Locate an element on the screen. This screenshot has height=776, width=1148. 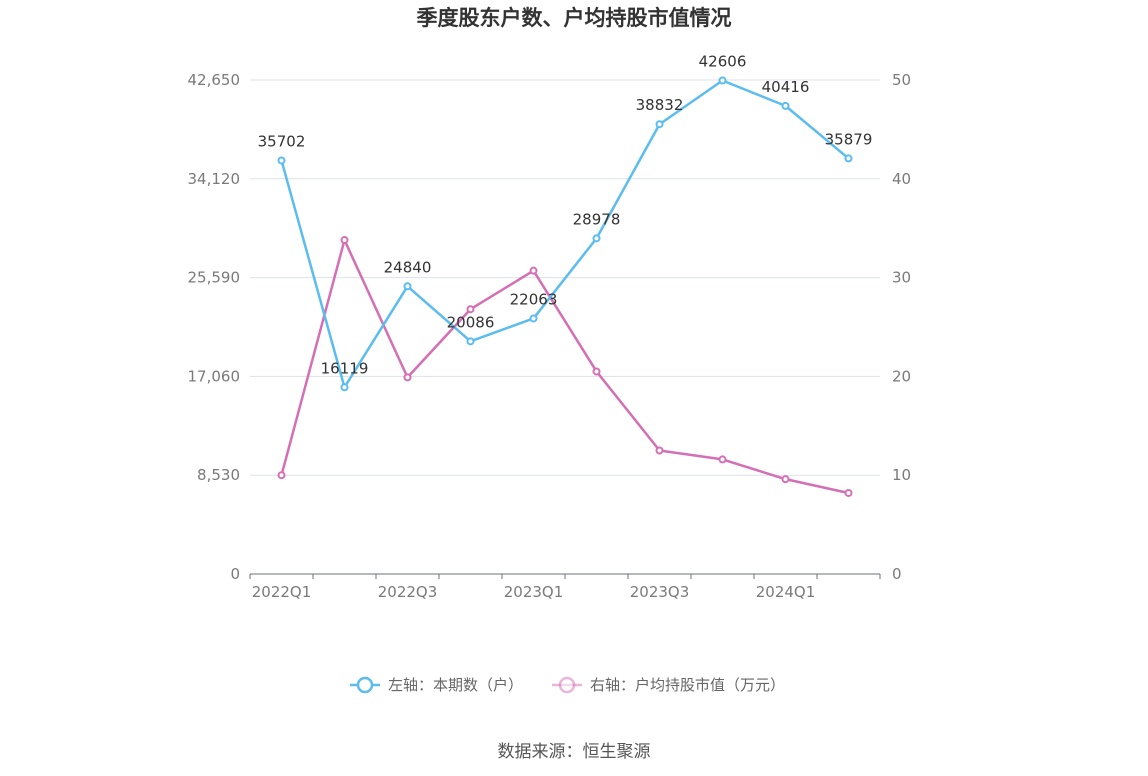
legend-item-holders: 左轴：本期数（户） is located at coordinates (436, 685).